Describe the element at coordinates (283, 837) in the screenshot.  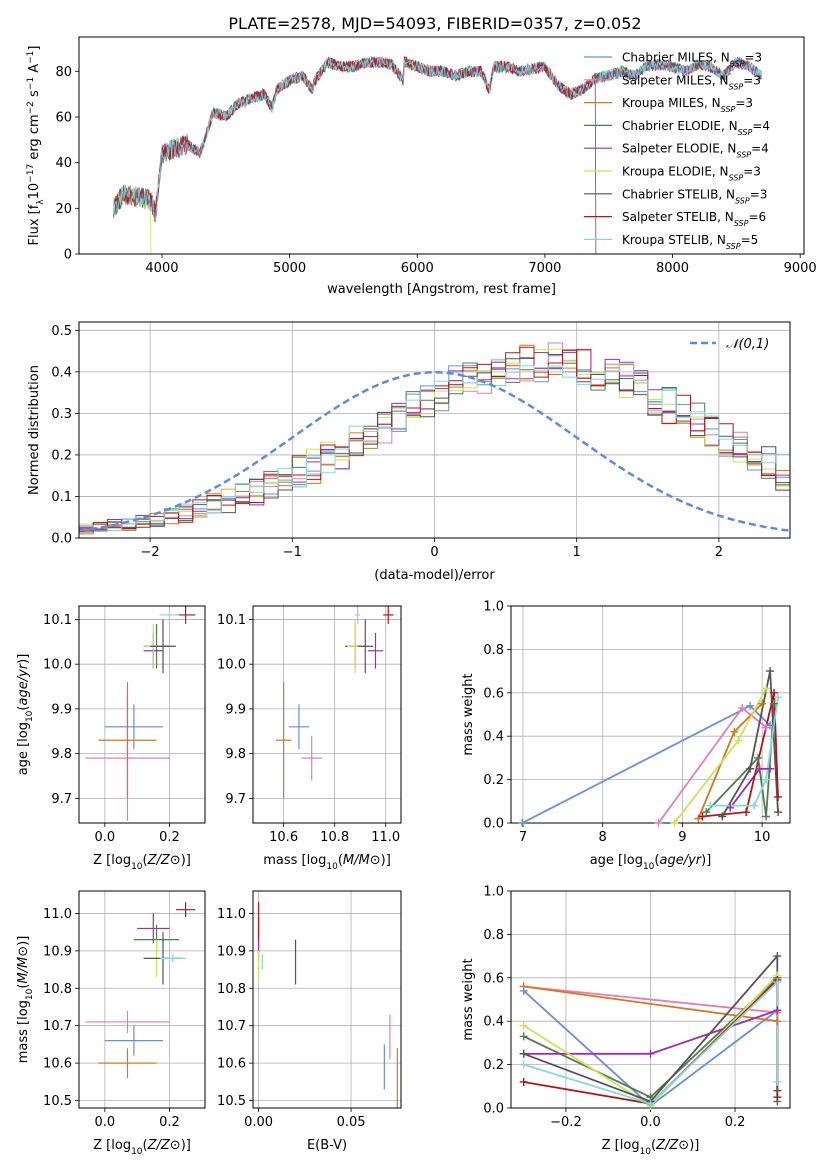
I see `x-tick-label: 10.6` at that location.